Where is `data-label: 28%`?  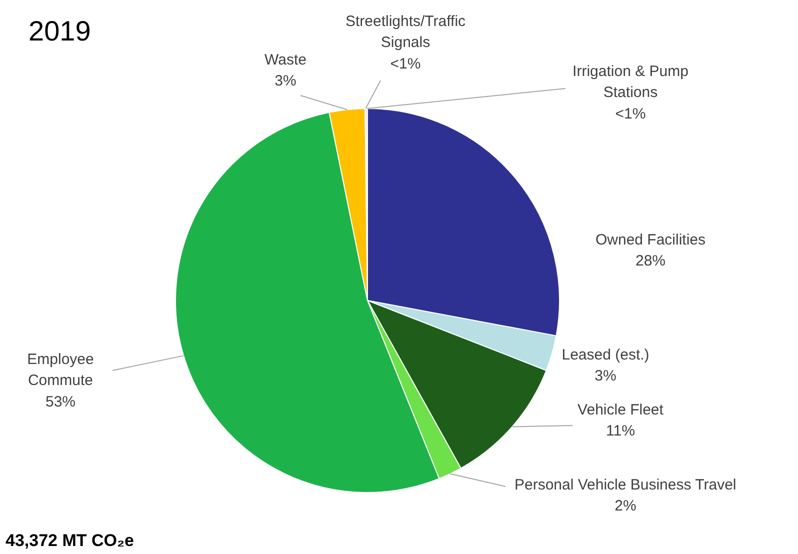 data-label: 28% is located at coordinates (650, 261).